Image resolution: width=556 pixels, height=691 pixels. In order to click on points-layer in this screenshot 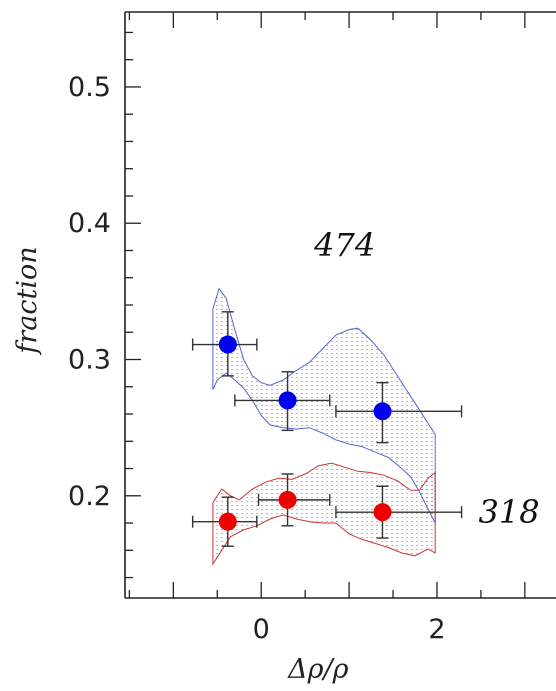, I will do `click(305, 433)`.